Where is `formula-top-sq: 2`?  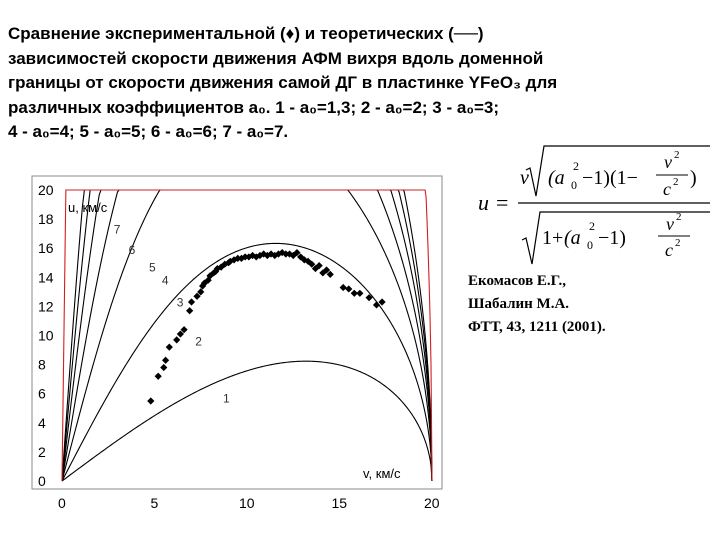
formula-top-sq: 2 is located at coordinates (576, 166).